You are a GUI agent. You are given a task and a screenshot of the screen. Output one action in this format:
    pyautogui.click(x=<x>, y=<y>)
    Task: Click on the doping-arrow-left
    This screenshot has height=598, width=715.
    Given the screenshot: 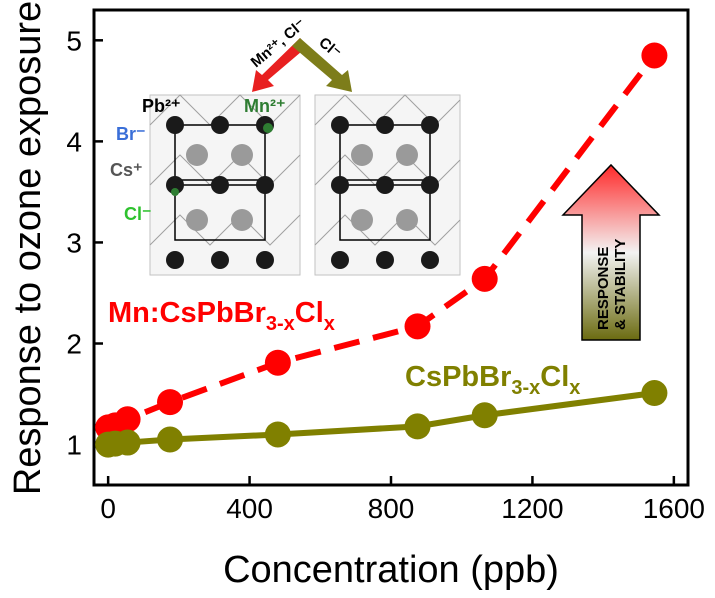 What is the action you would take?
    pyautogui.click(x=280, y=65)
    